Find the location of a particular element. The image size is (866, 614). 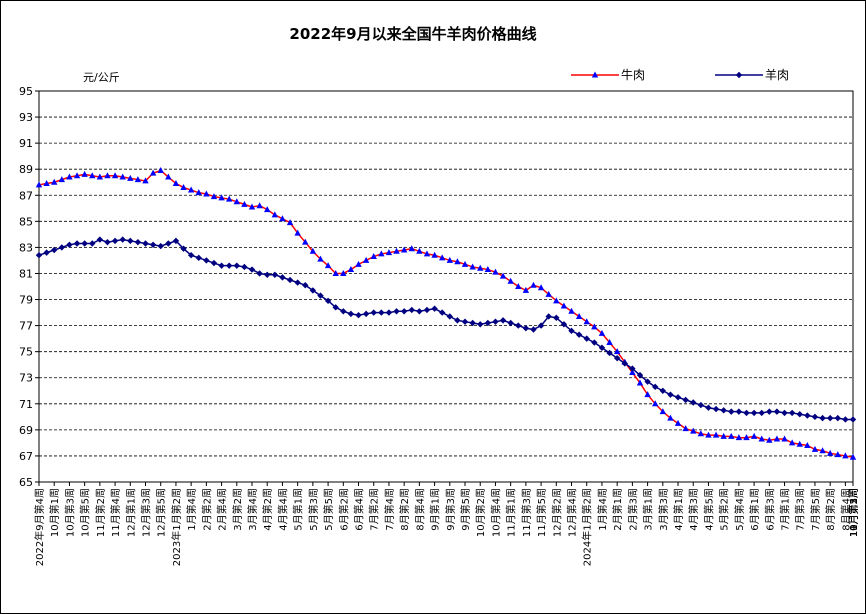

x-tick-label: 12月第1周 is located at coordinates (130, 512).